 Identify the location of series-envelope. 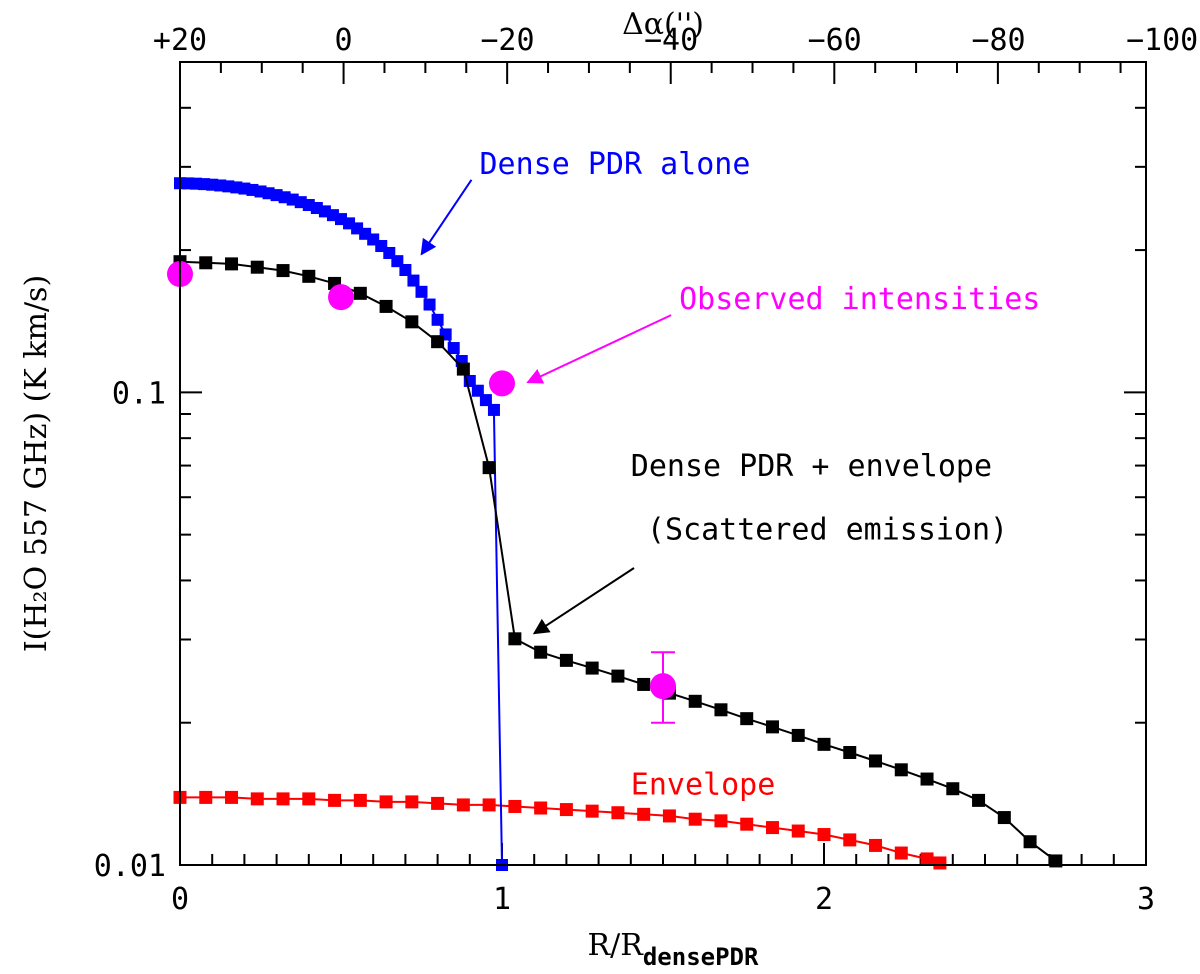
(560, 830).